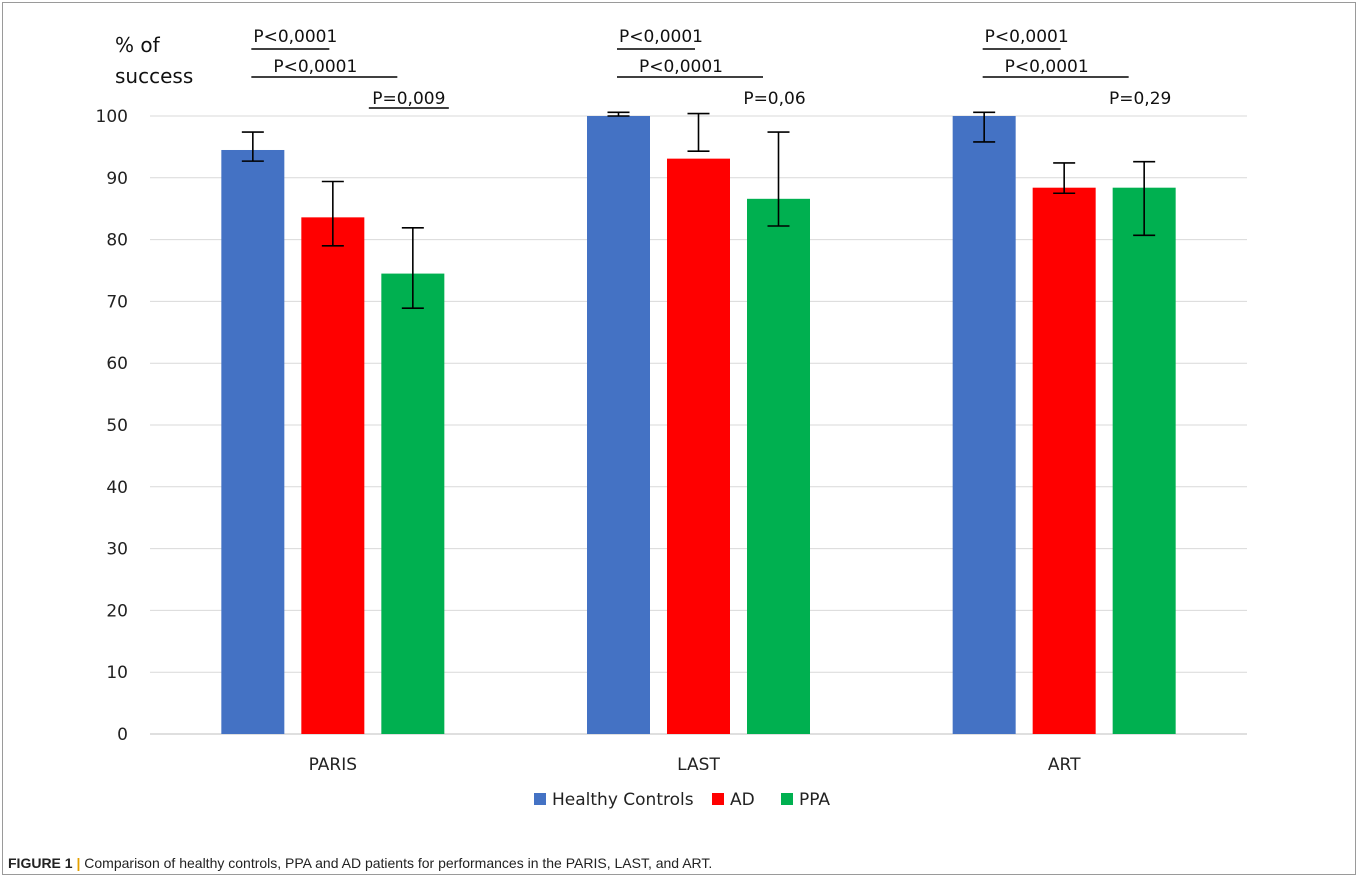  What do you see at coordinates (540, 799) in the screenshot?
I see `legend-swatch-healthy-controls` at bounding box center [540, 799].